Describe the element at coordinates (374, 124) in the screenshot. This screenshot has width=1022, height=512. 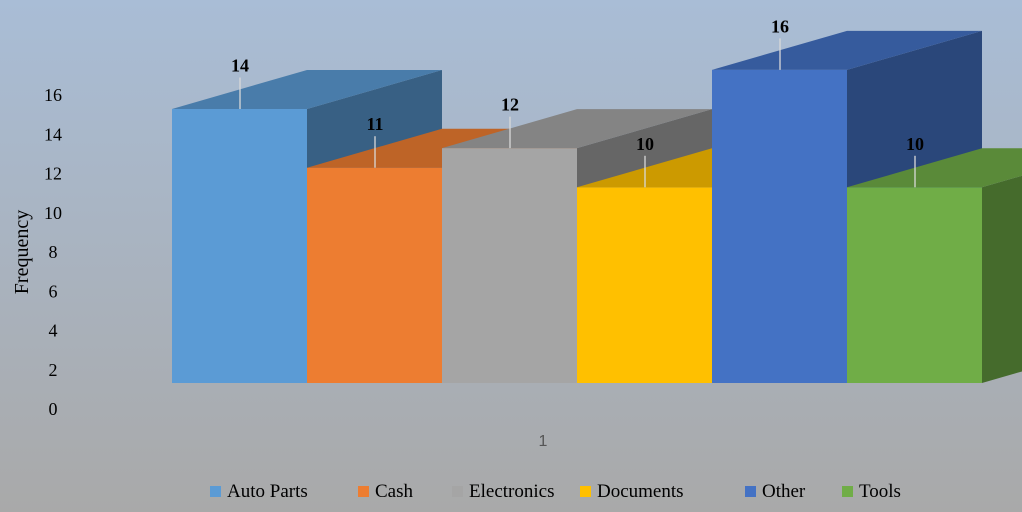
I see `data-label-cash: 11` at that location.